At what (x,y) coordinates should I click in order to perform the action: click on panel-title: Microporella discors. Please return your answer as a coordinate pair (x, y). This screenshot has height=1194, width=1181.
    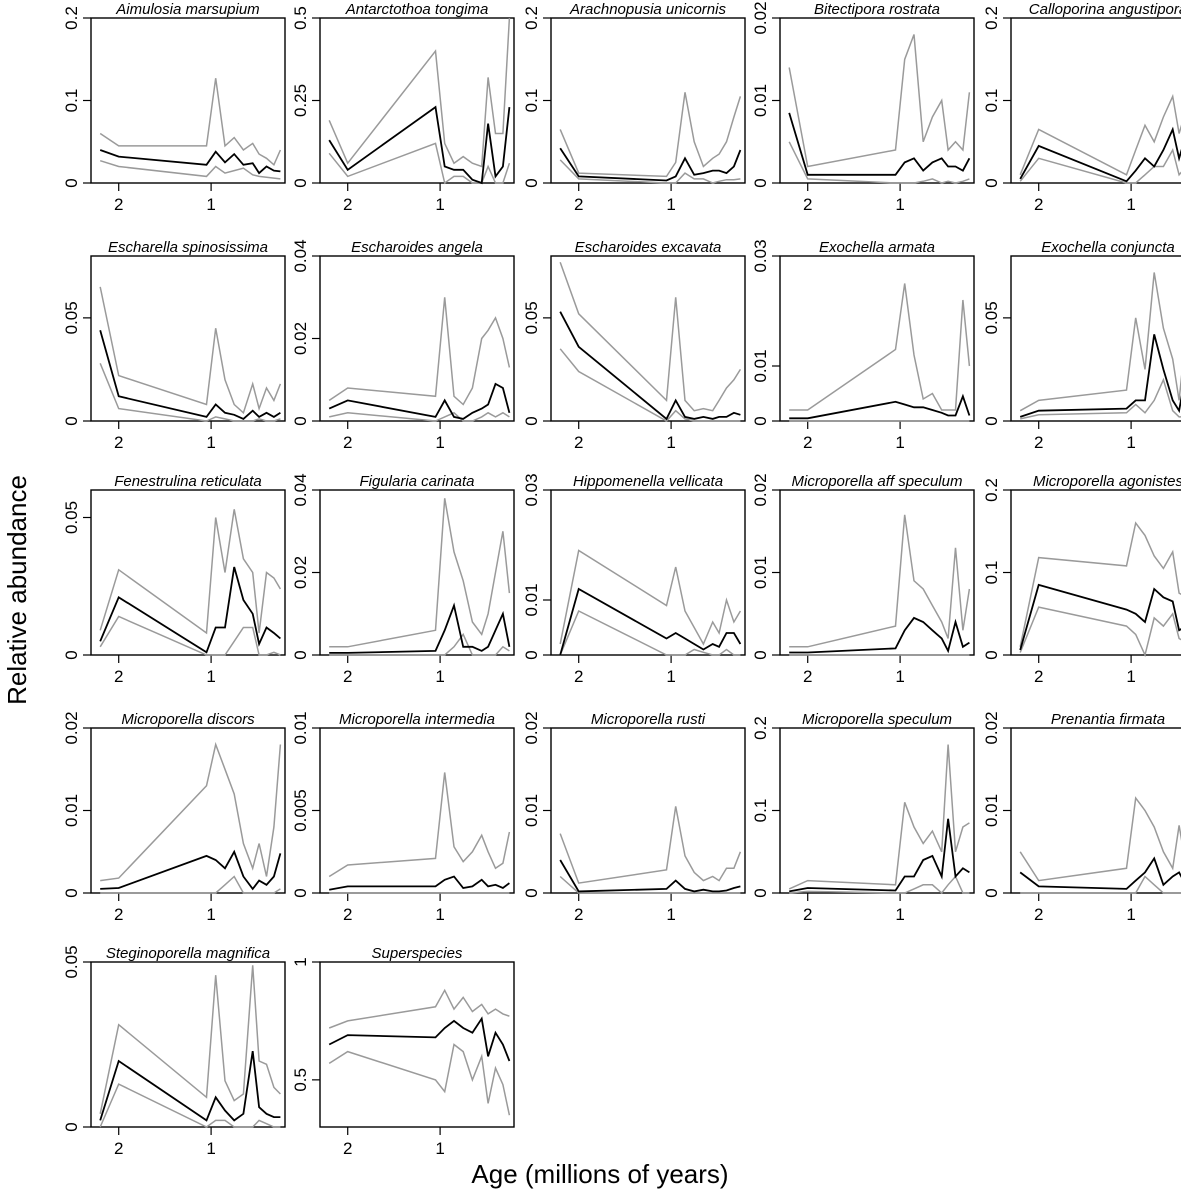
    Looking at the image, I should click on (188, 719).